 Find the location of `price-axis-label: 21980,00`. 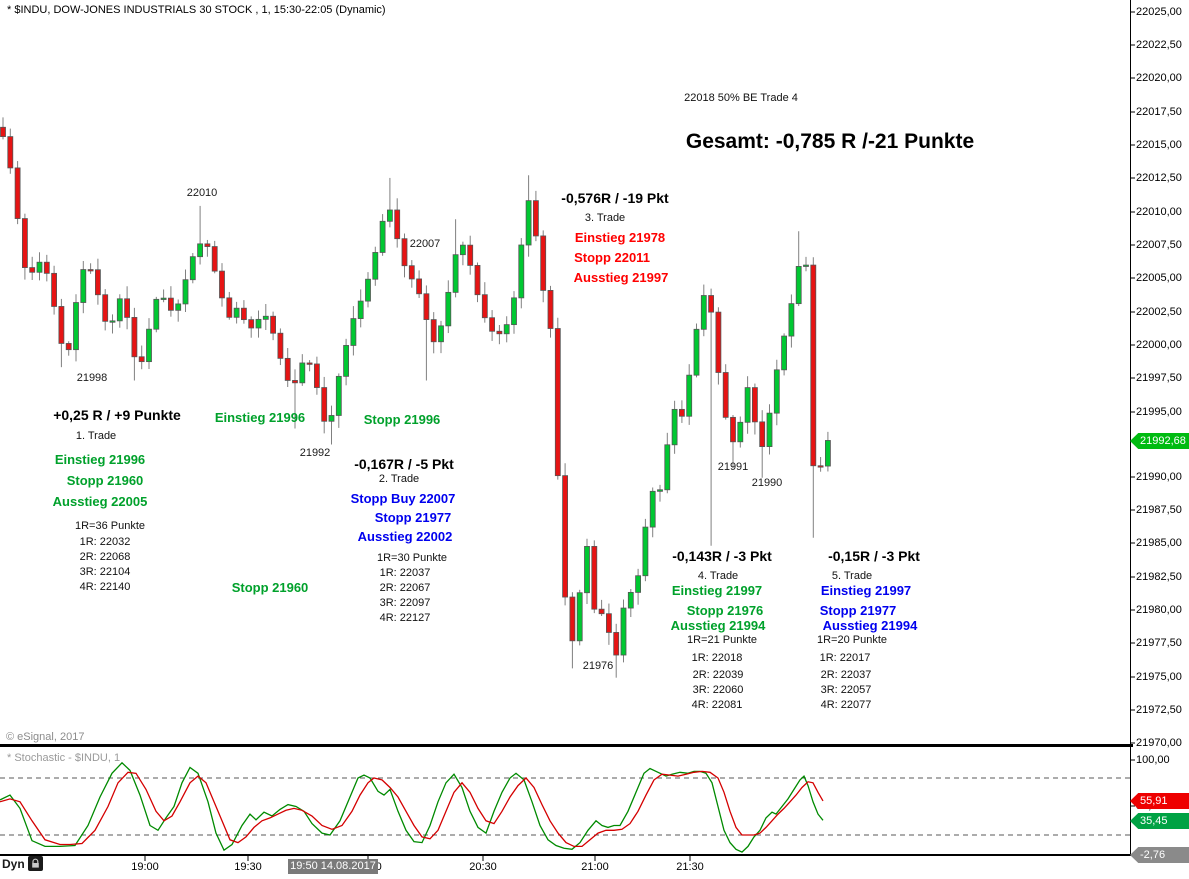

price-axis-label: 21980,00 is located at coordinates (1159, 610).